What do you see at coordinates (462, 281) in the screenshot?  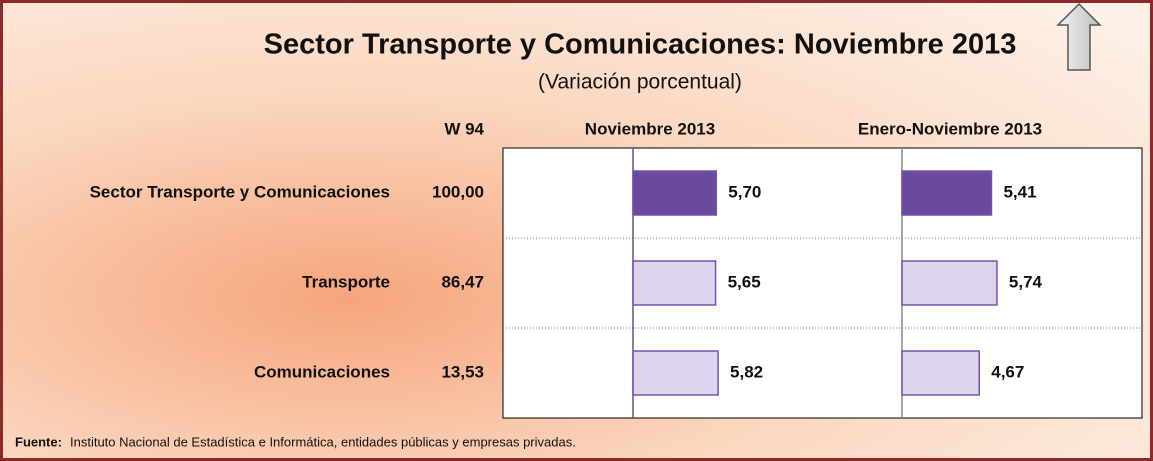 I see `weight-label: 86,47` at bounding box center [462, 281].